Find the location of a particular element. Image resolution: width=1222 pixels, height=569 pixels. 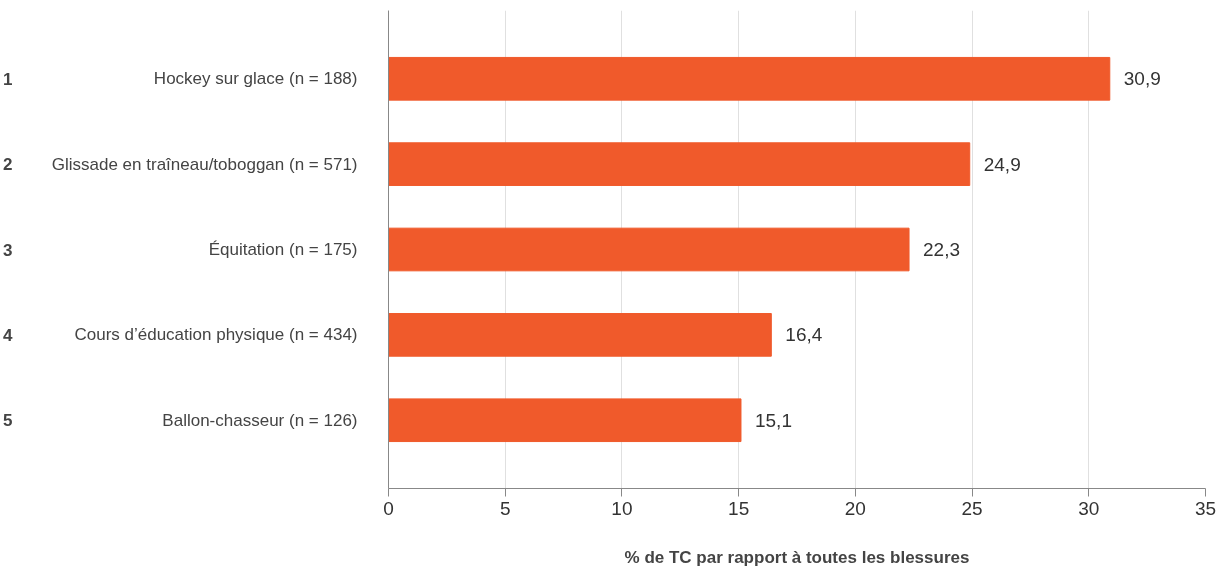

x-tick-label: 10 is located at coordinates (622, 508).